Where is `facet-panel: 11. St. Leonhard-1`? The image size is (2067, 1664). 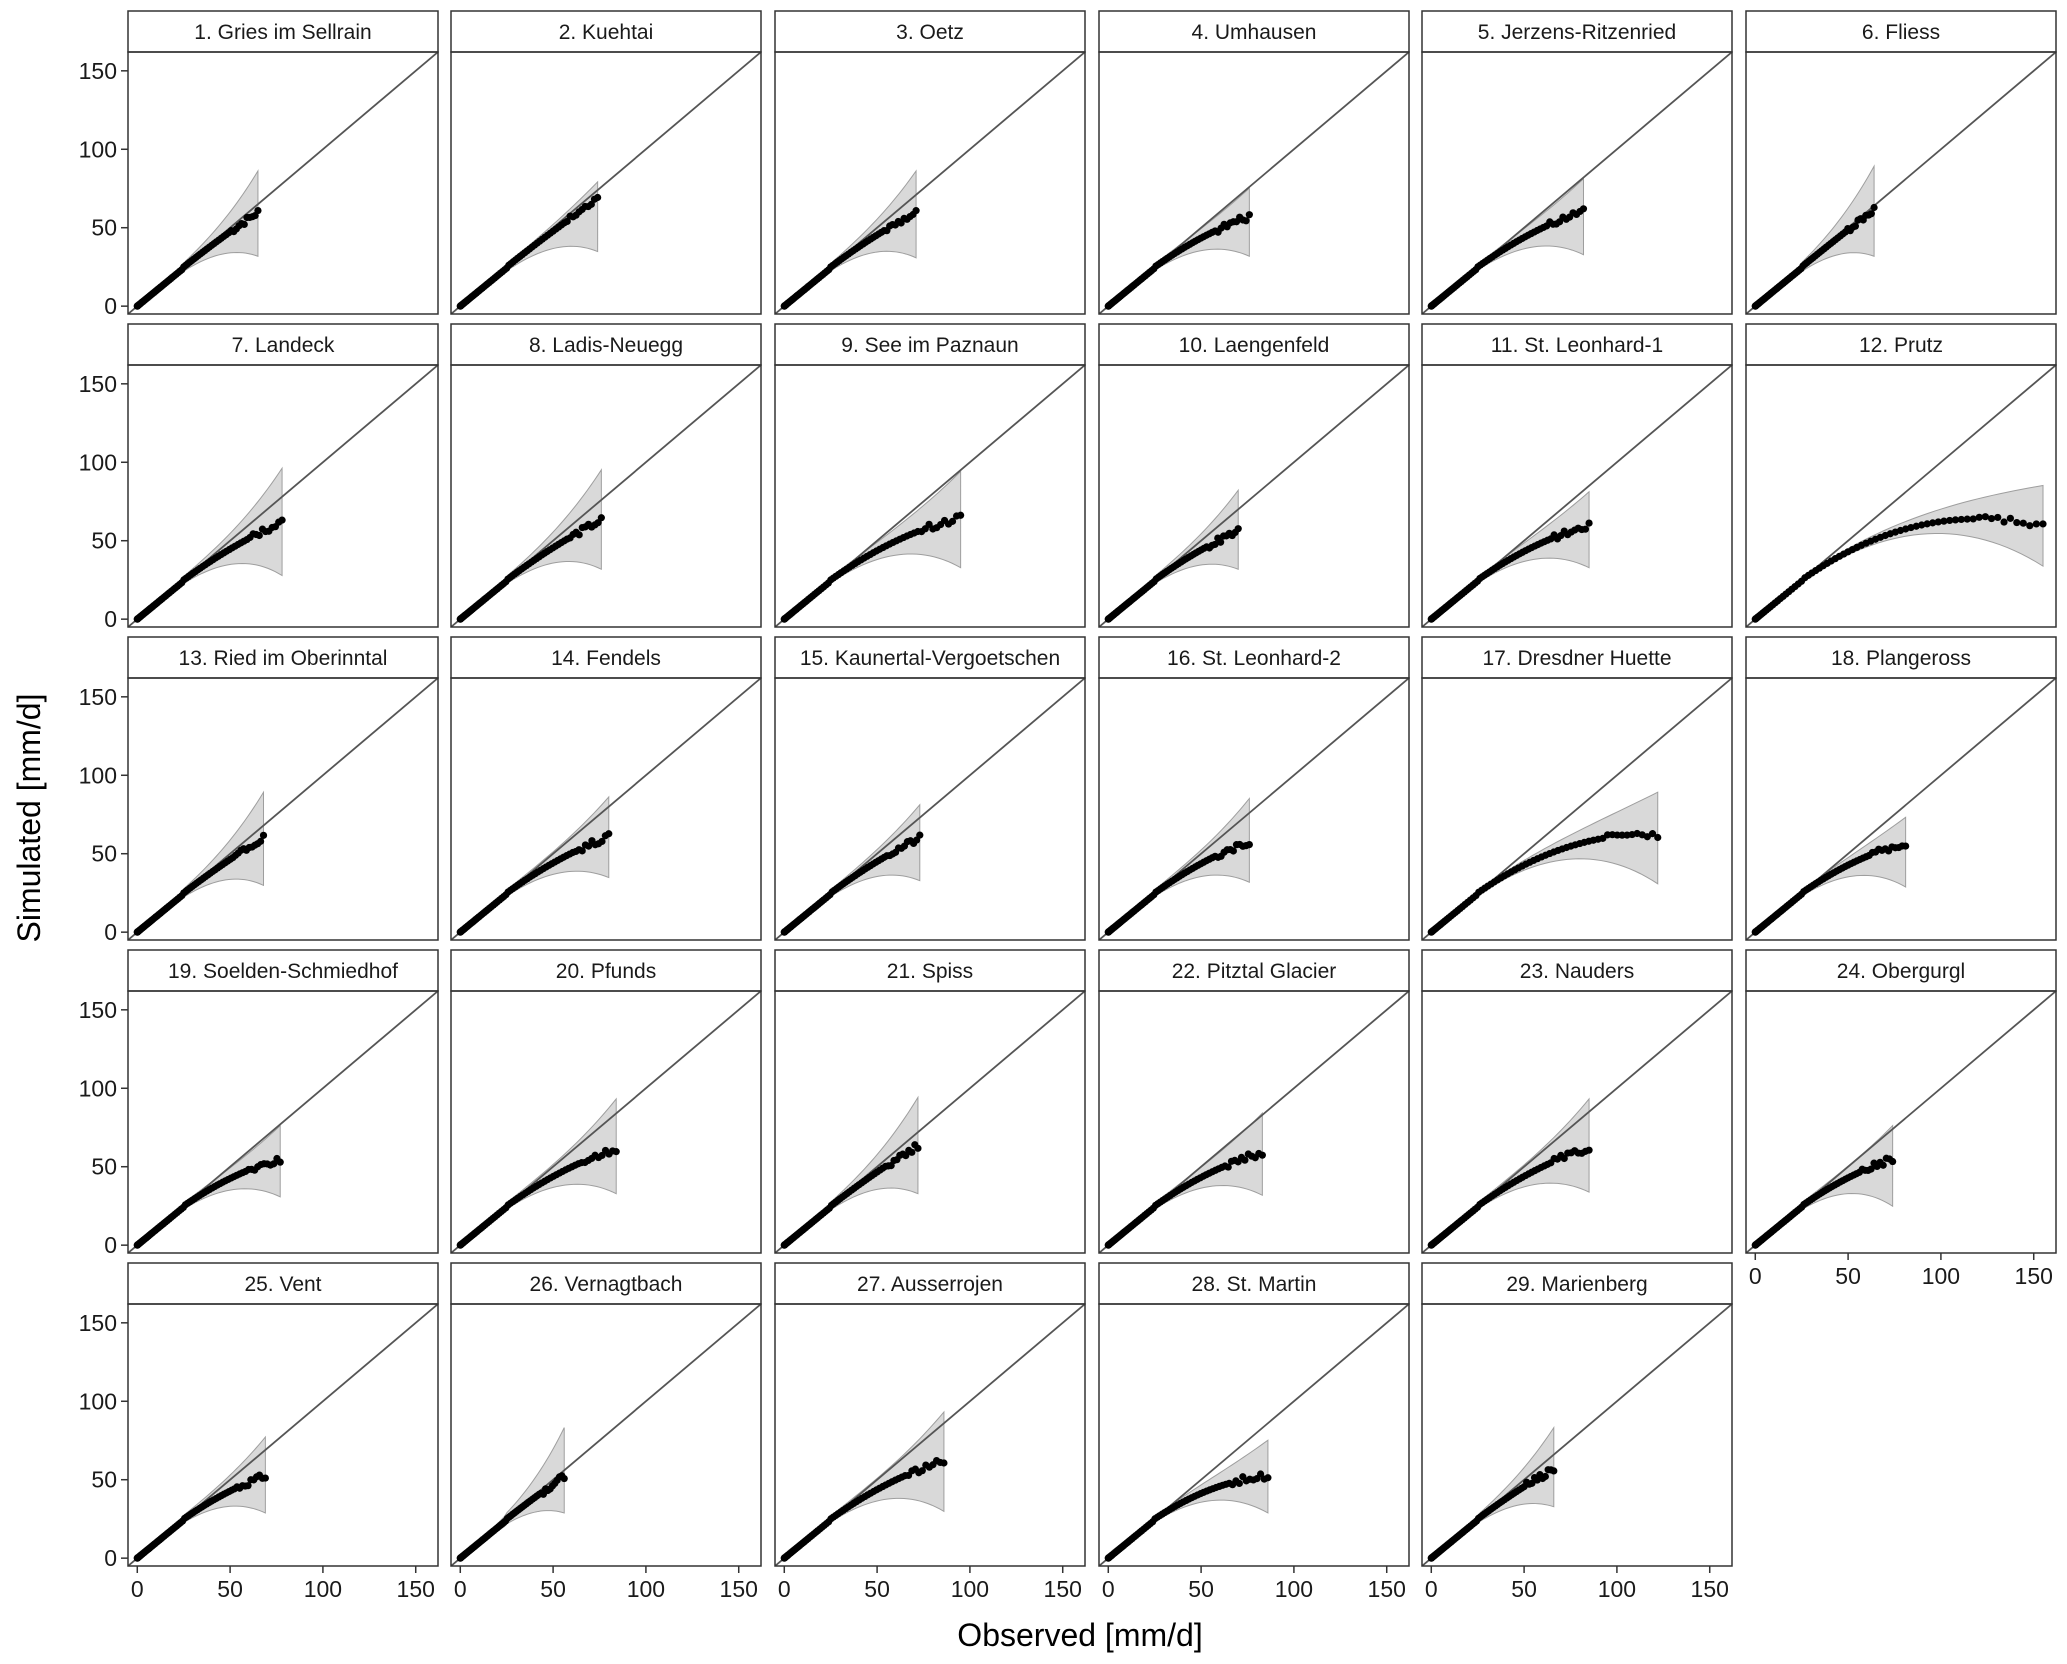
facet-panel: 11. St. Leonhard-1 is located at coordinates (1577, 475).